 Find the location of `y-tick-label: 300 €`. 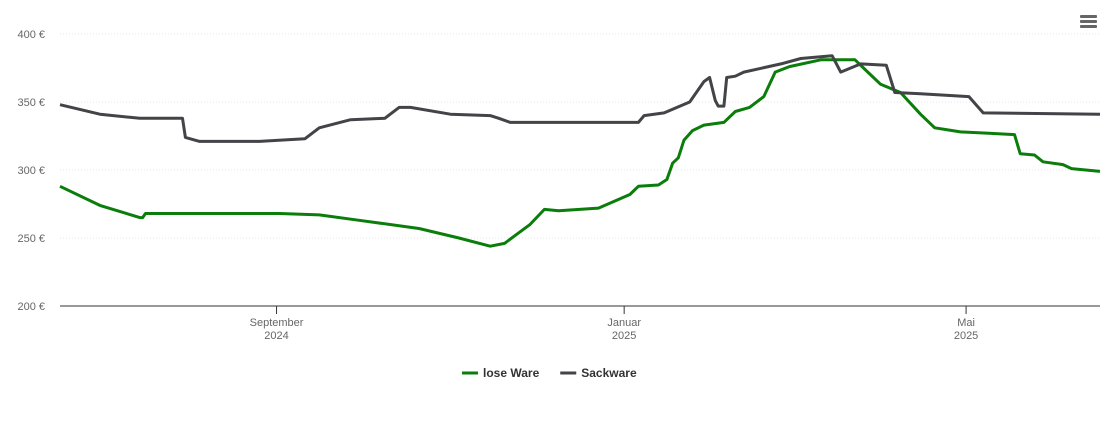

y-tick-label: 300 € is located at coordinates (31, 171).